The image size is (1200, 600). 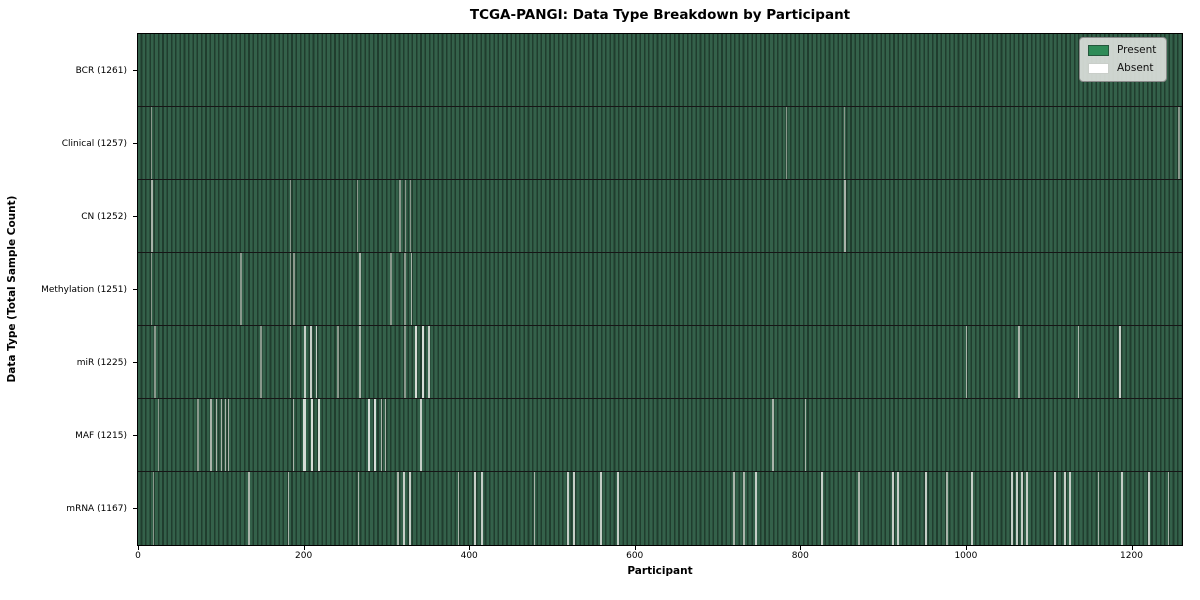 What do you see at coordinates (469, 556) in the screenshot?
I see `x-tick-label-400: 400` at bounding box center [469, 556].